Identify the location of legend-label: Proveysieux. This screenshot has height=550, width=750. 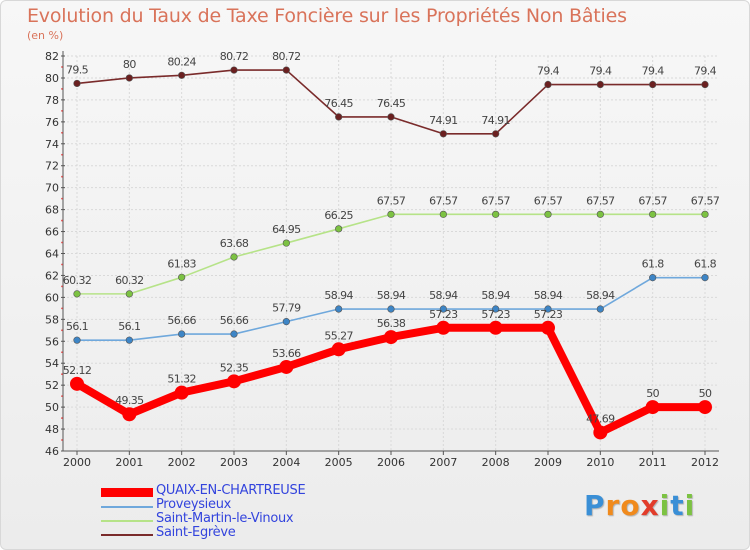
(194, 504).